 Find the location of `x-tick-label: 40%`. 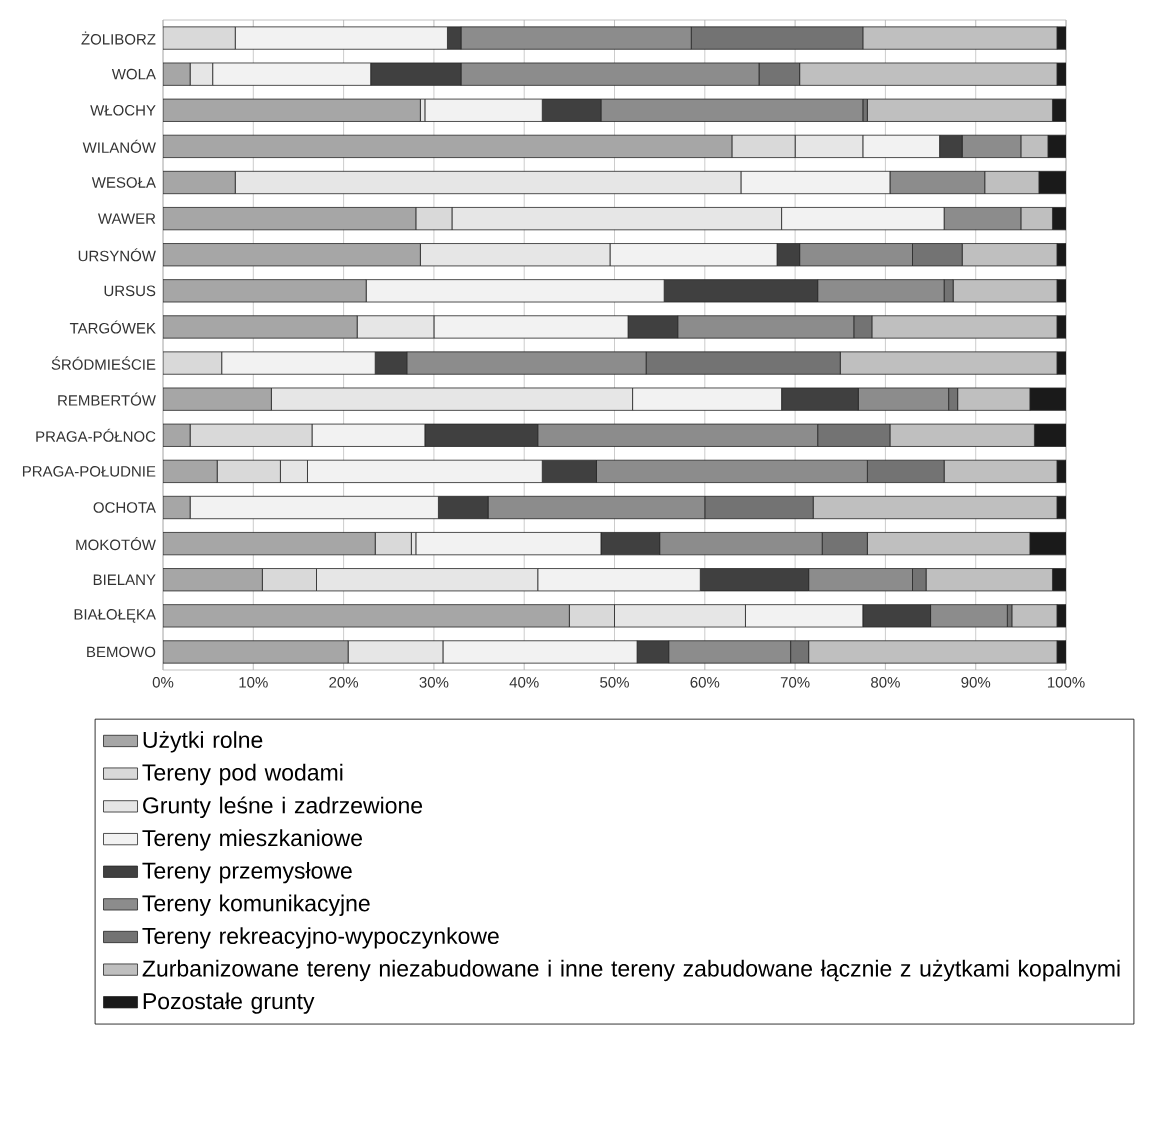

x-tick-label: 40% is located at coordinates (524, 682).